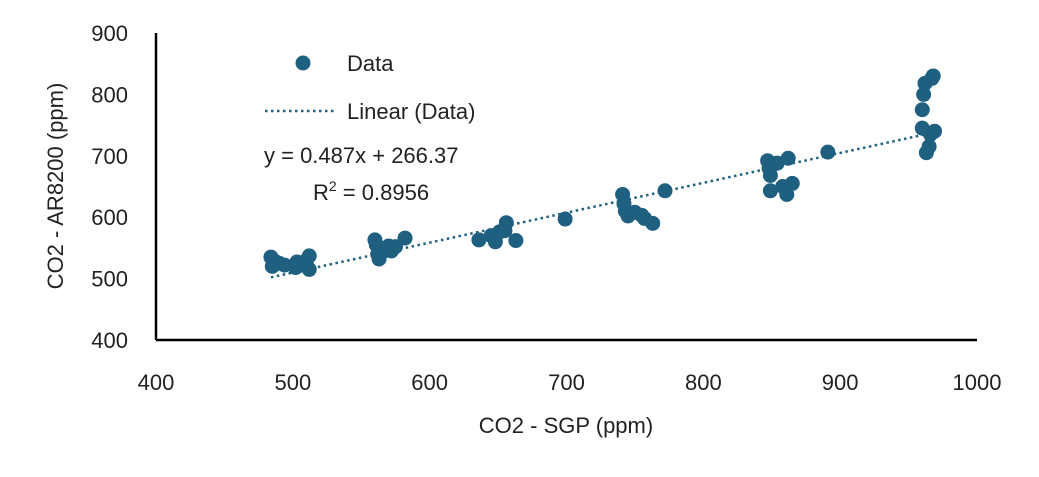  I want to click on legend-data-label: Data, so click(370, 63).